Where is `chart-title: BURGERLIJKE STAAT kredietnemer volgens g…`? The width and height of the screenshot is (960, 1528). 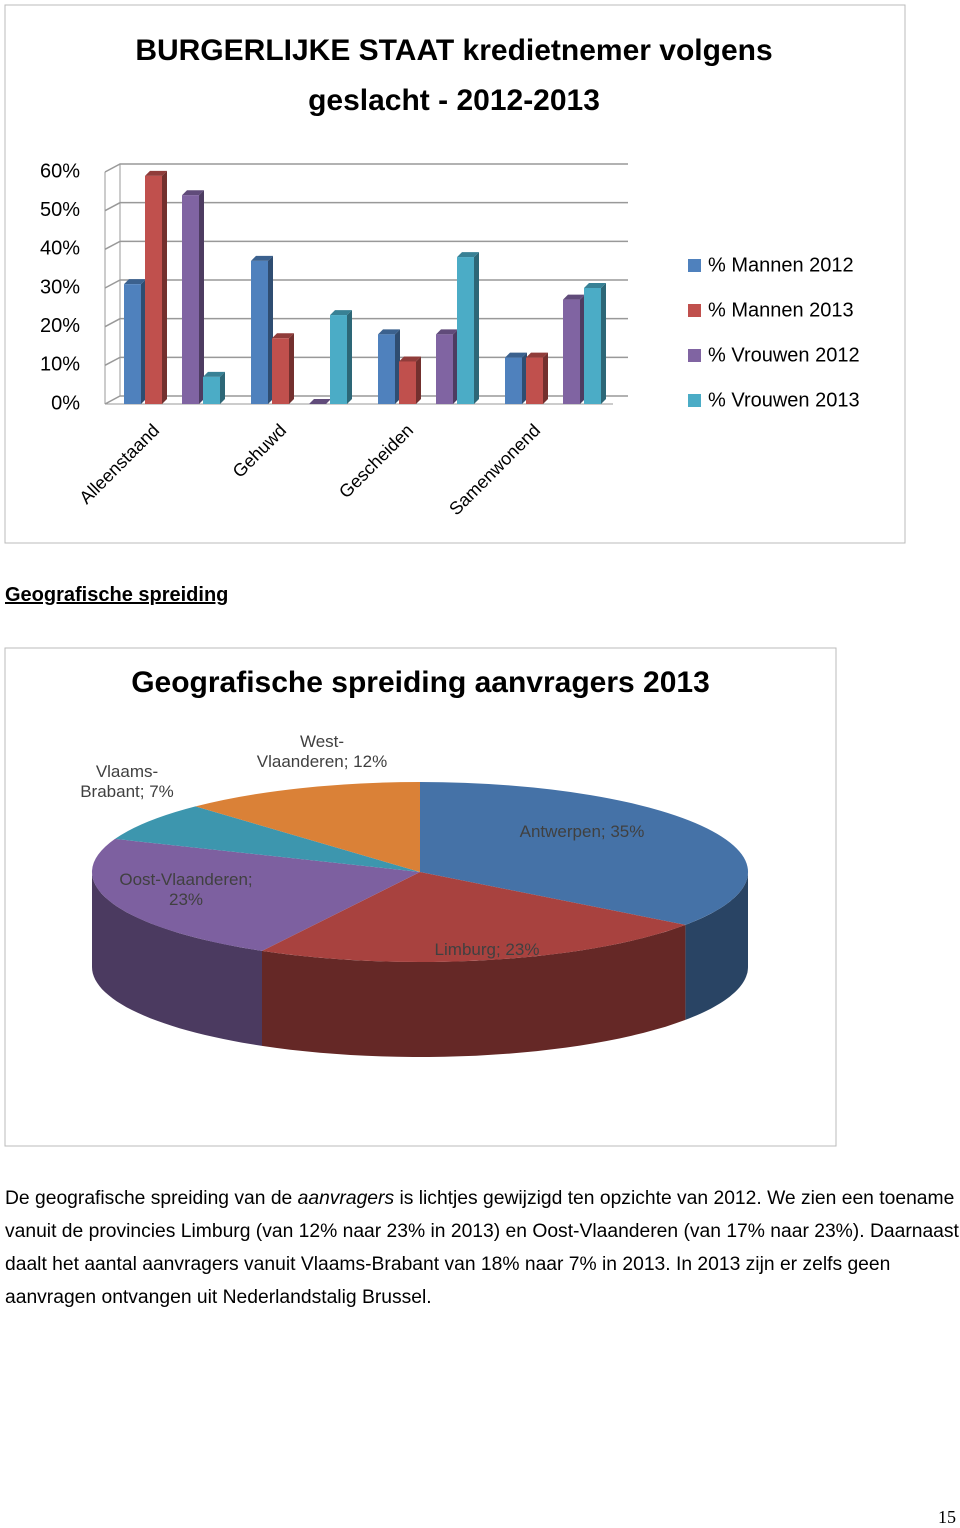 chart-title: BURGERLIJKE STAAT kredietnemer volgens g… is located at coordinates (454, 75).